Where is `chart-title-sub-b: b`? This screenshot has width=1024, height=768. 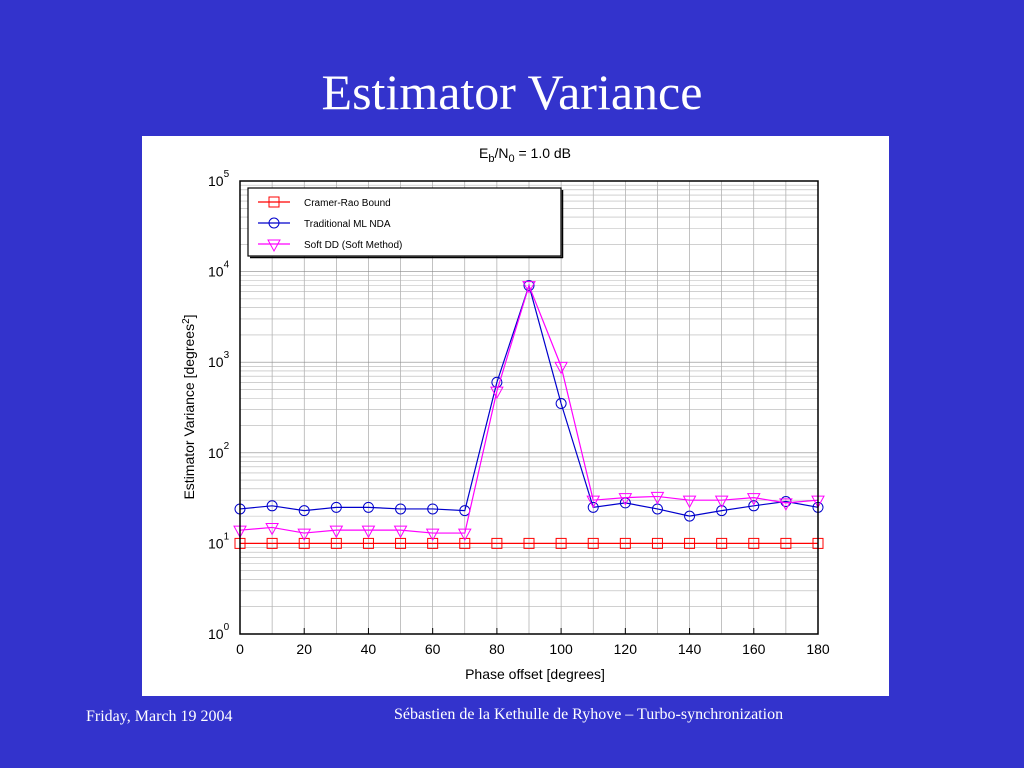
chart-title-sub-b: b is located at coordinates (491, 159).